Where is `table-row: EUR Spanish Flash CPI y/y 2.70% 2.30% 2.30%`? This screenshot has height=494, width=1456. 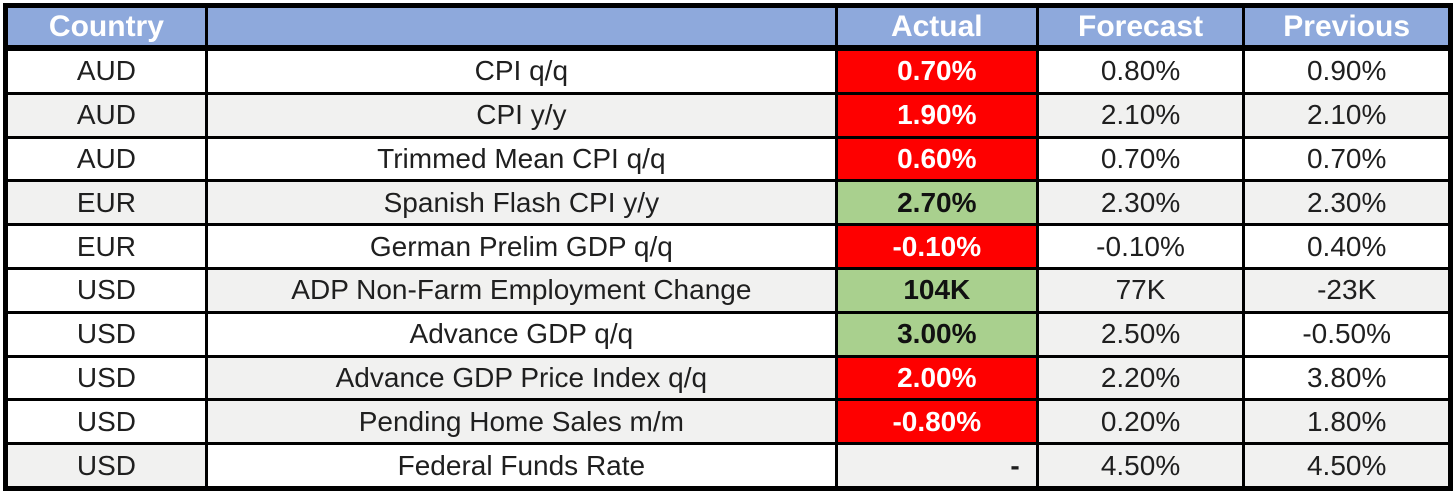
table-row: EUR Spanish Flash CPI y/y 2.70% 2.30% 2.30% is located at coordinates (728, 203).